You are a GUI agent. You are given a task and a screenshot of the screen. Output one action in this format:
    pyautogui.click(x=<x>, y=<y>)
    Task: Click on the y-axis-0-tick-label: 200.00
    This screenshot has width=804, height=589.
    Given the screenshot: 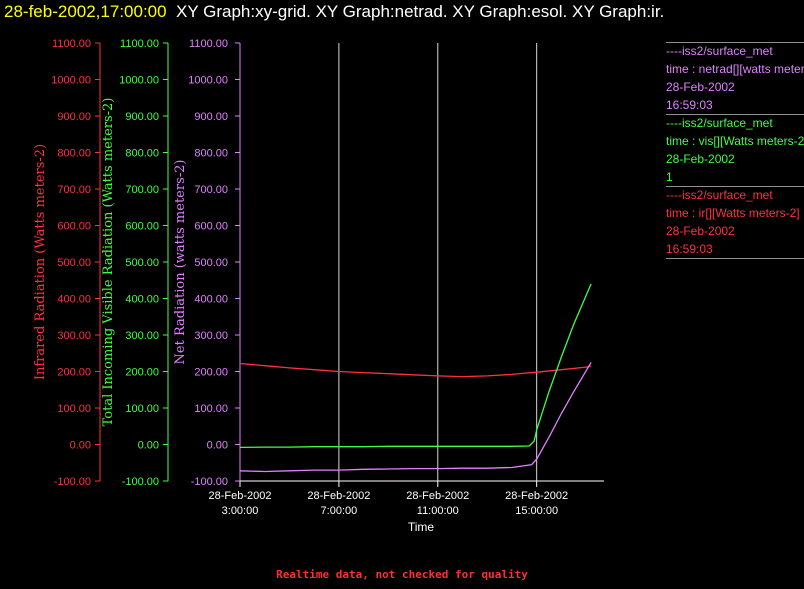 What is the action you would take?
    pyautogui.click(x=74, y=373)
    